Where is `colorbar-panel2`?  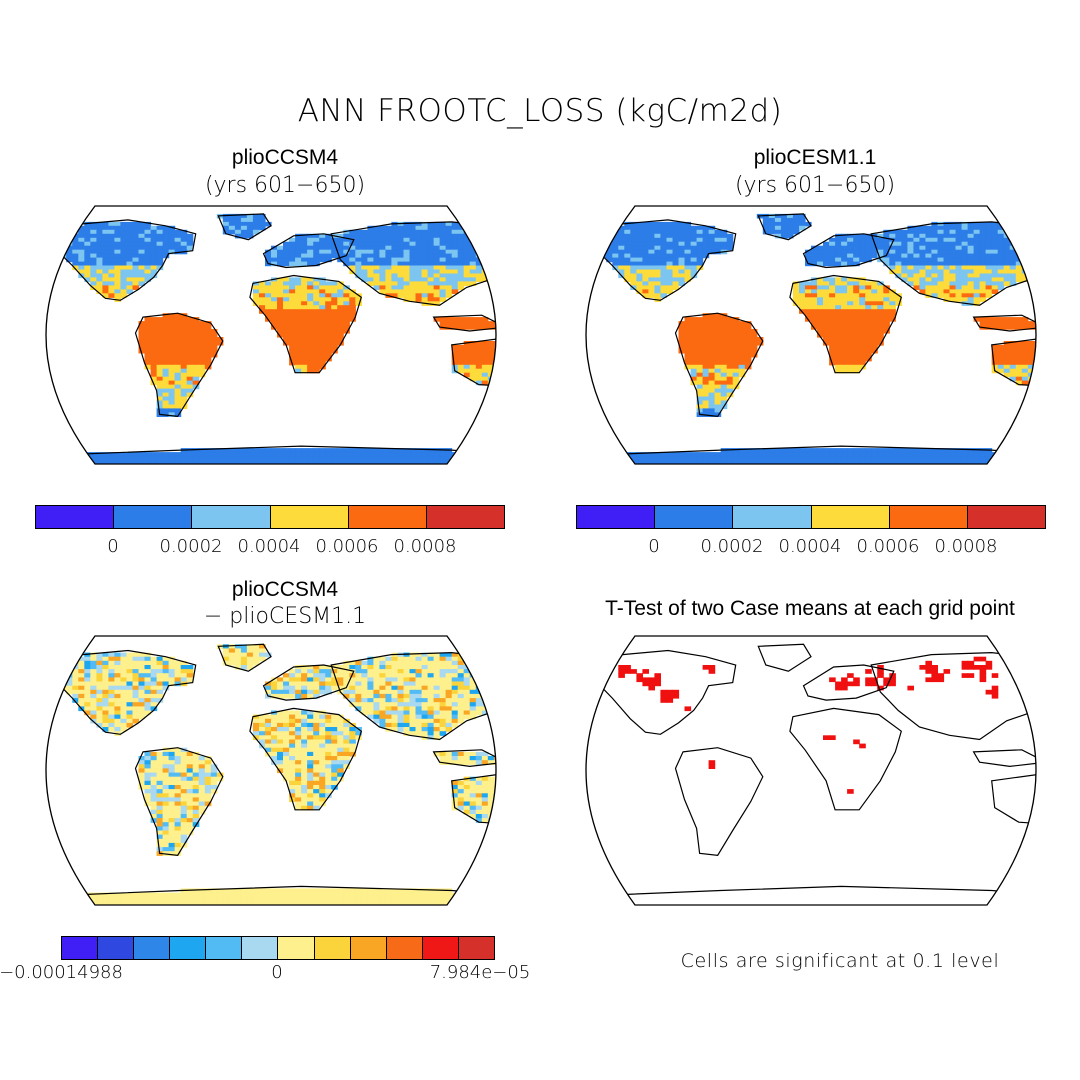
colorbar-panel2 is located at coordinates (811, 517).